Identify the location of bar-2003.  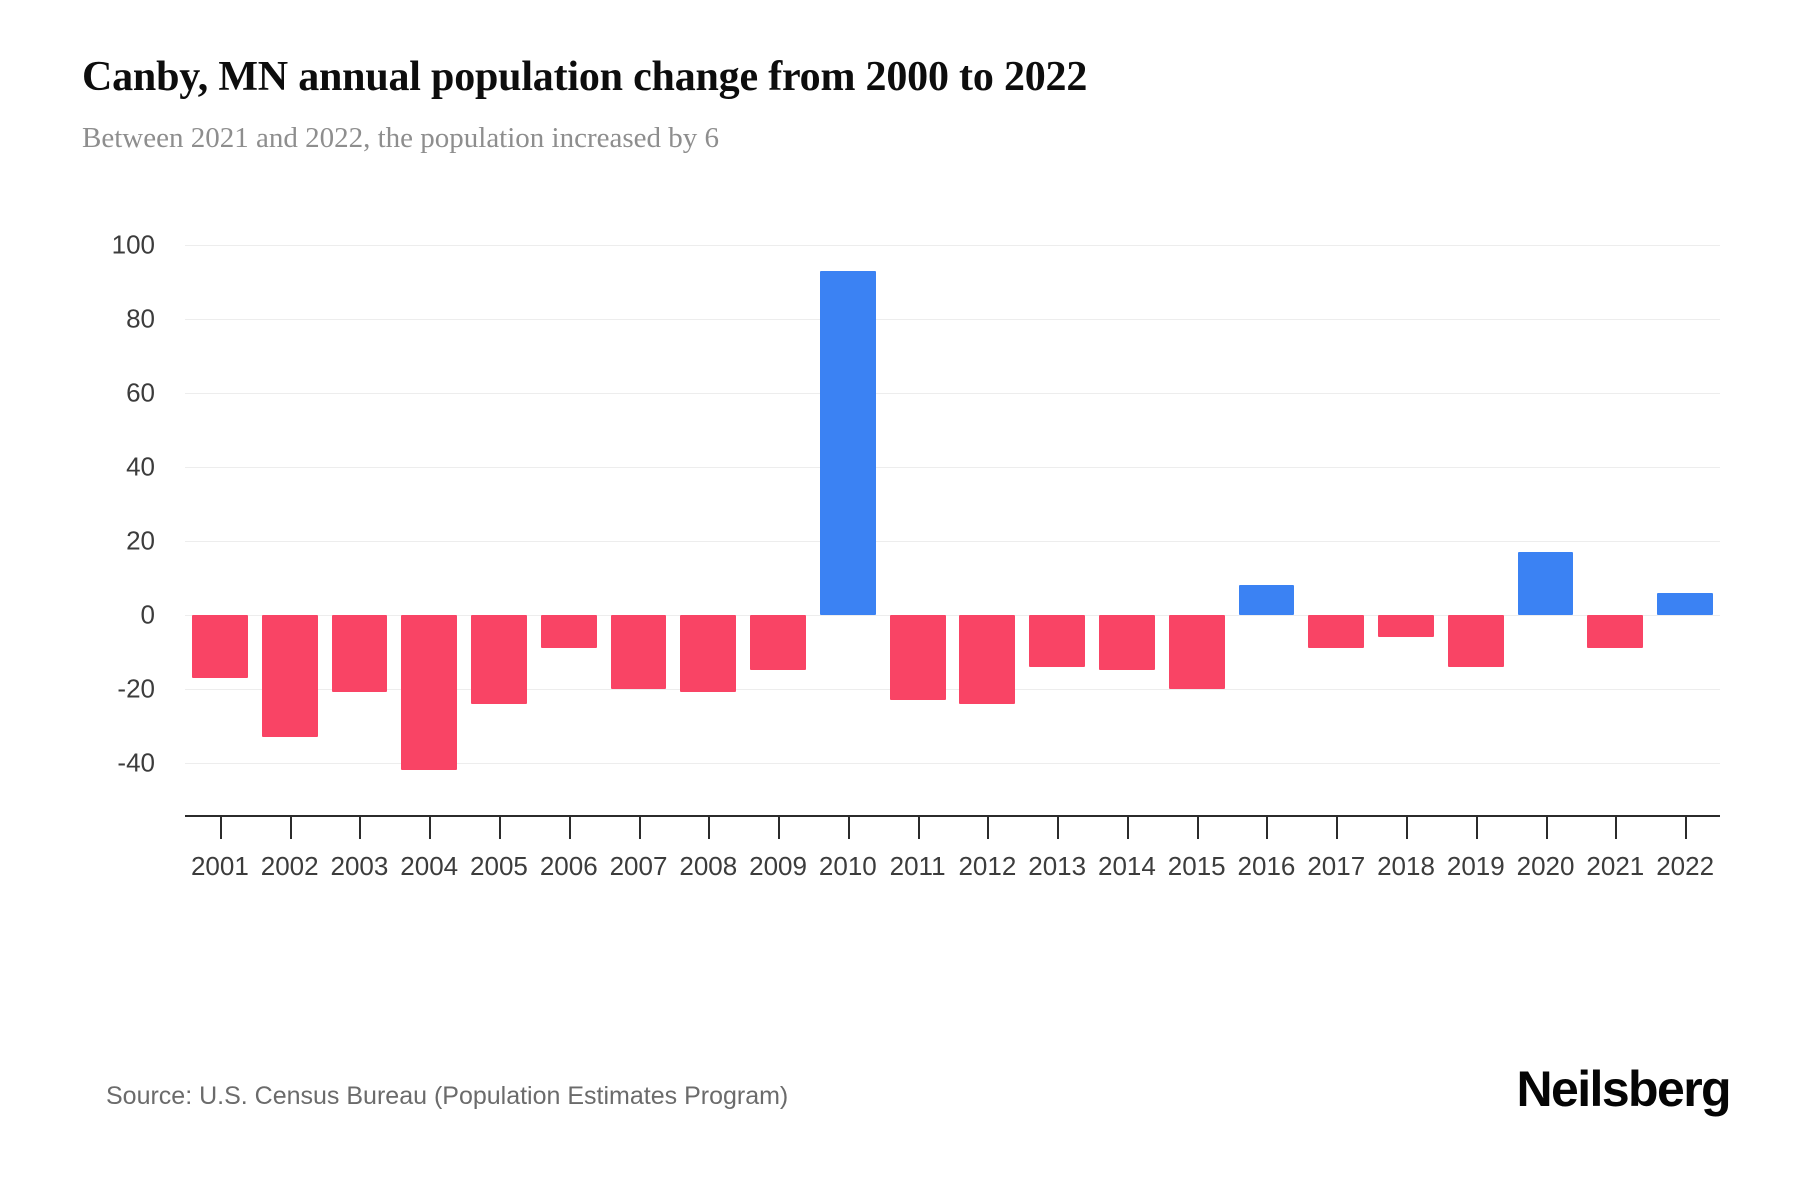
(359, 653).